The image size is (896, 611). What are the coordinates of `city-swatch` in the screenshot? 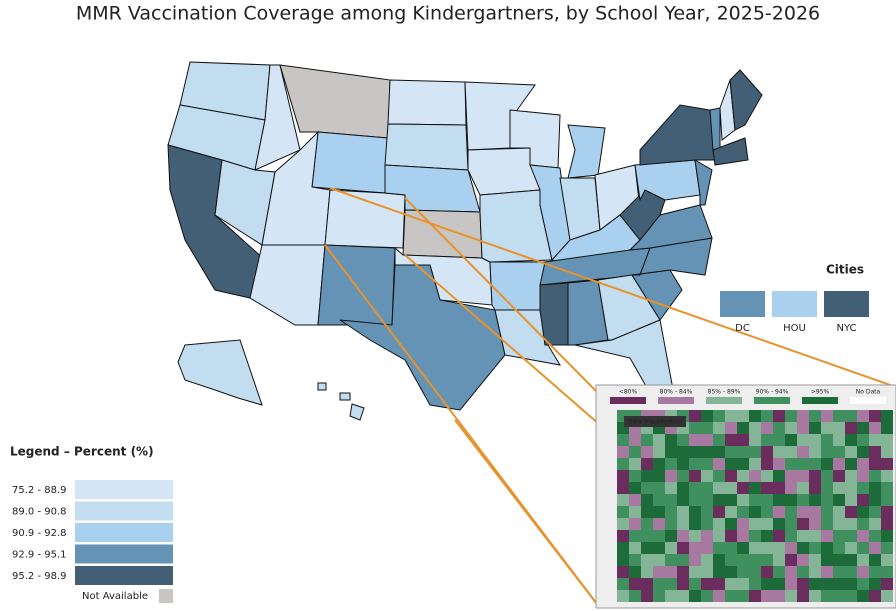 It's located at (742, 304).